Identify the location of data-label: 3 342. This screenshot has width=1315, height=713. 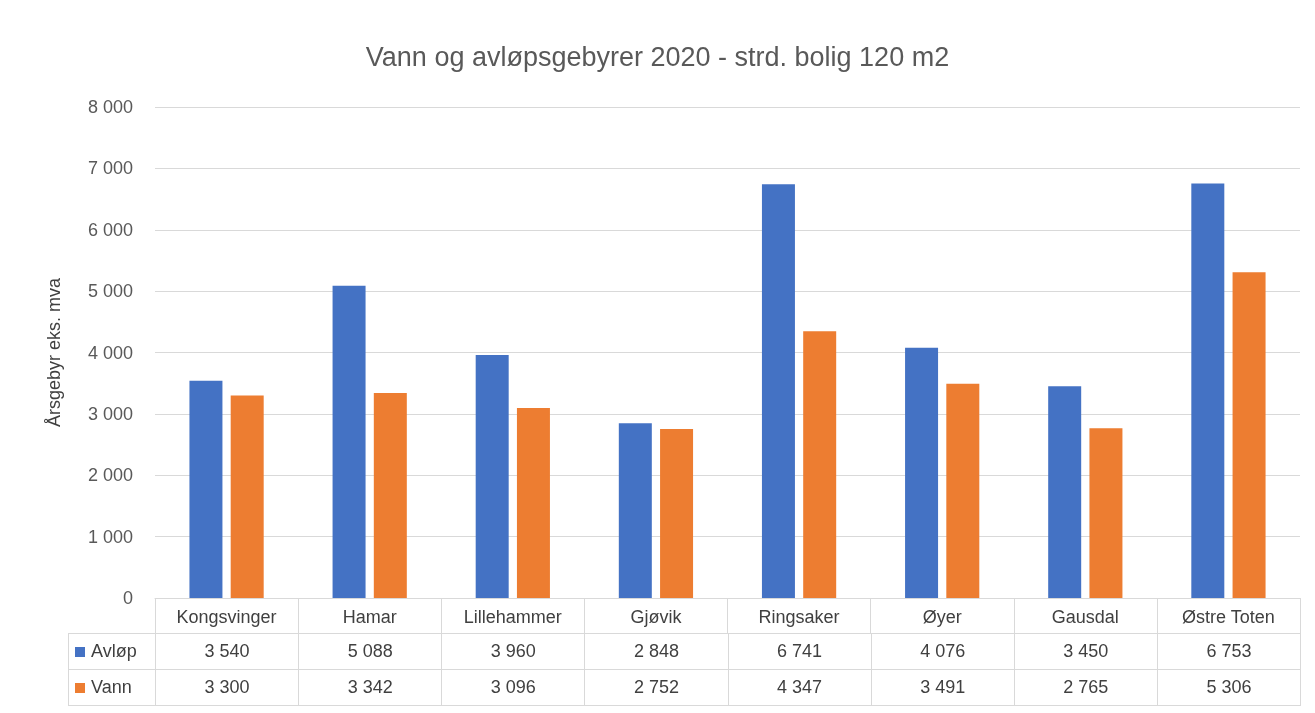
(370, 687).